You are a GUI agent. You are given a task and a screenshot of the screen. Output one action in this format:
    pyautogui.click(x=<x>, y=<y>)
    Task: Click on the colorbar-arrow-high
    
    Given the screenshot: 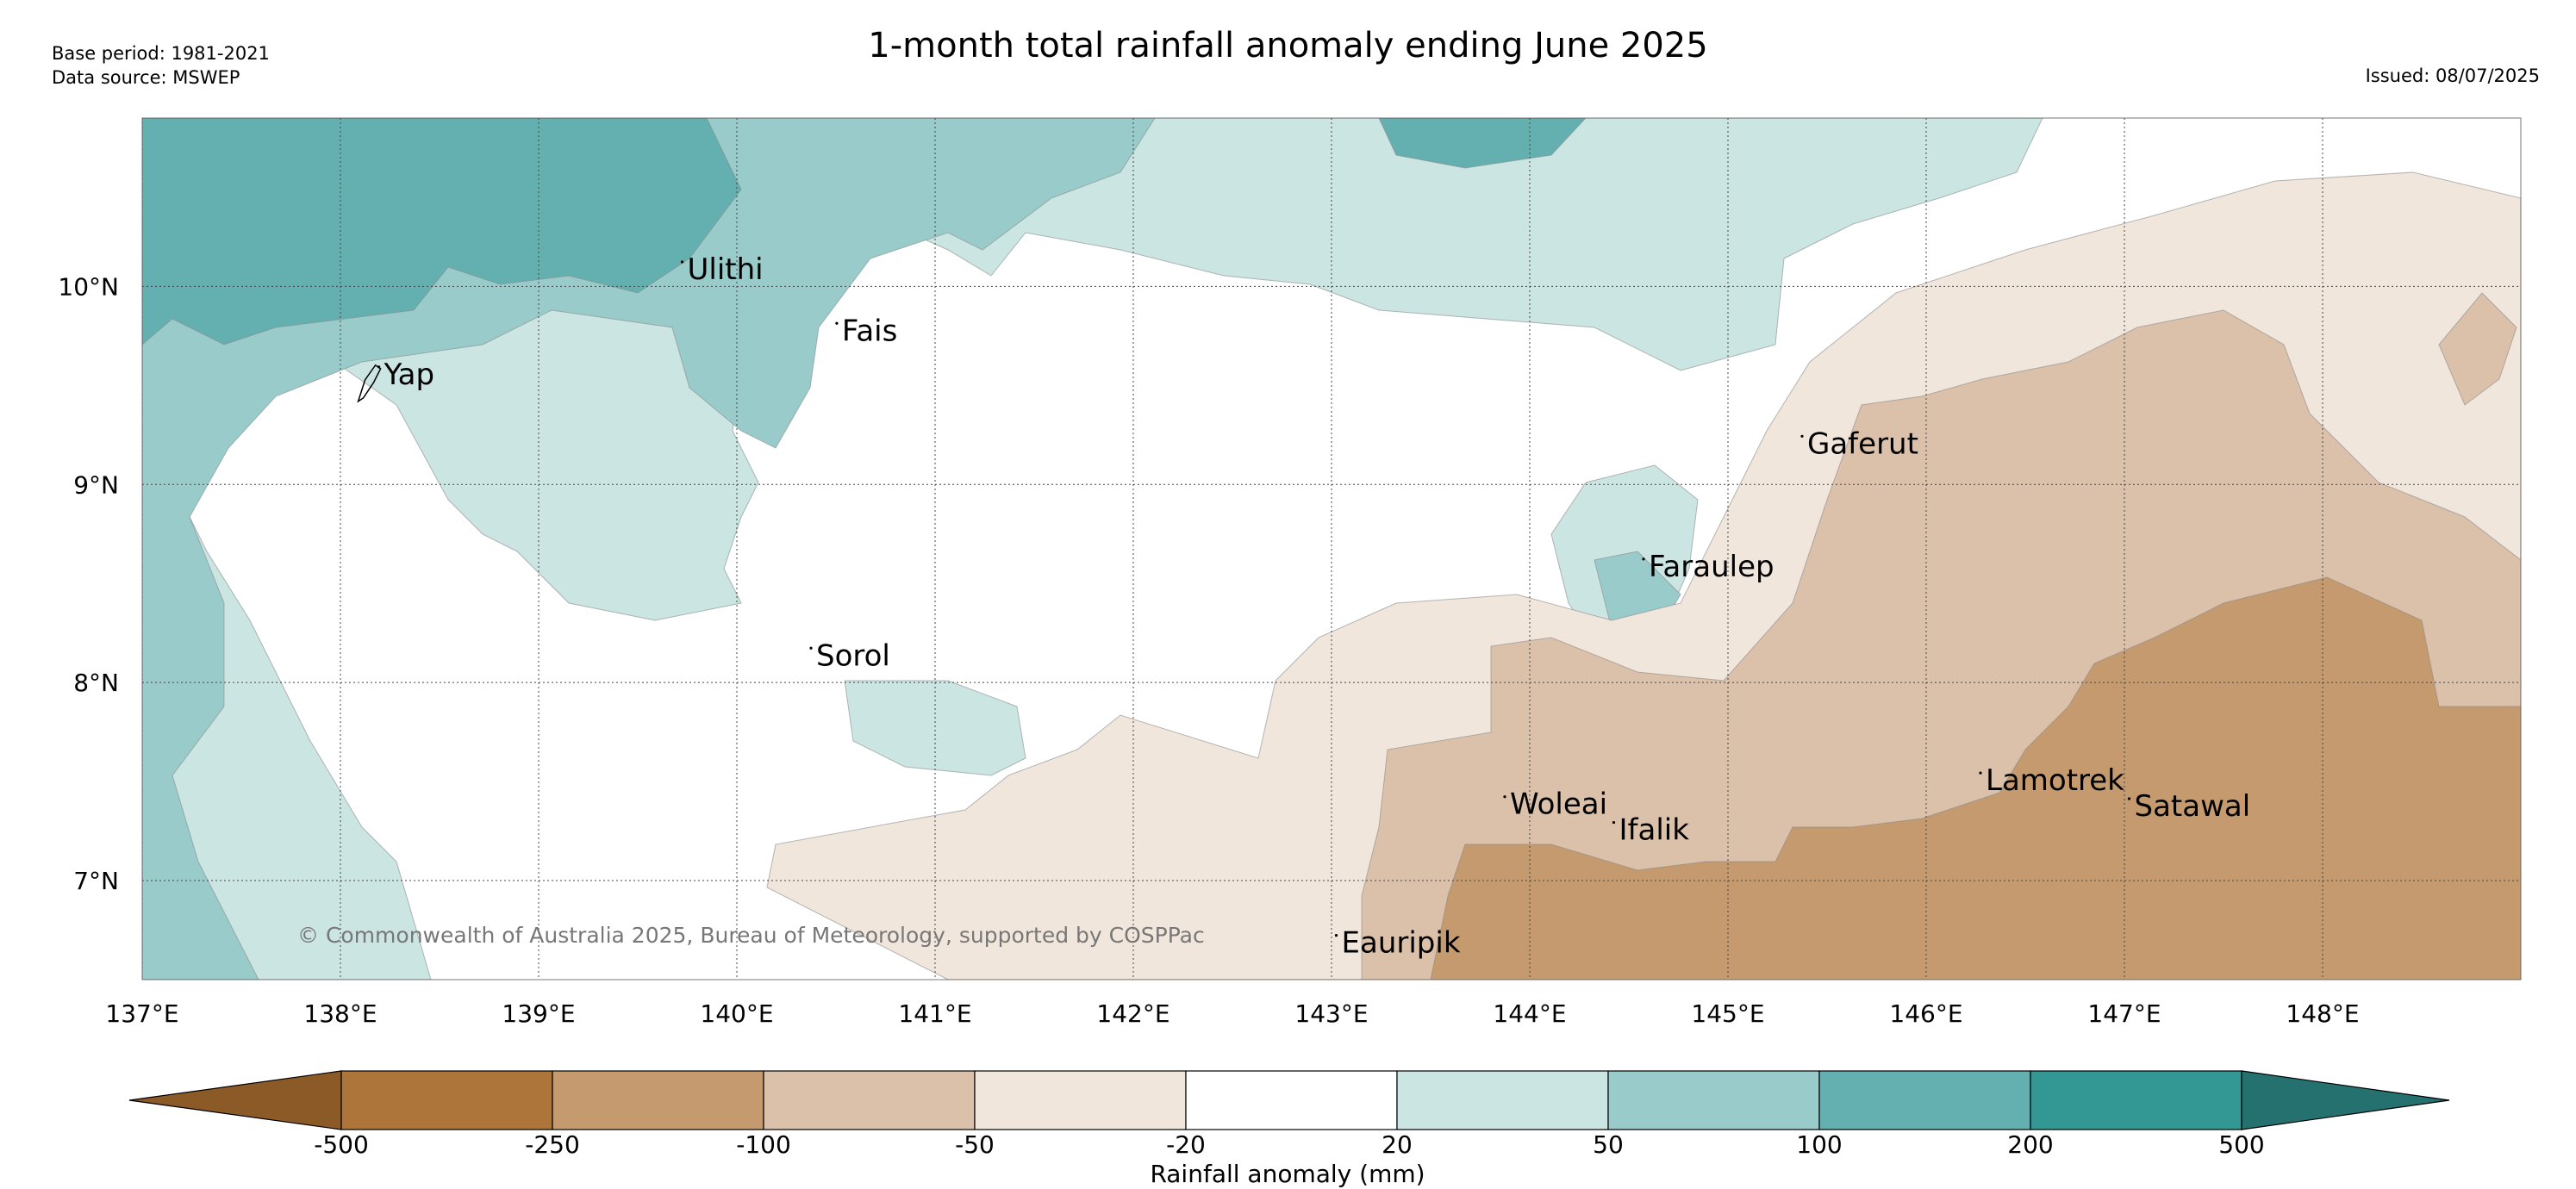 What is the action you would take?
    pyautogui.click(x=2345, y=1100)
    